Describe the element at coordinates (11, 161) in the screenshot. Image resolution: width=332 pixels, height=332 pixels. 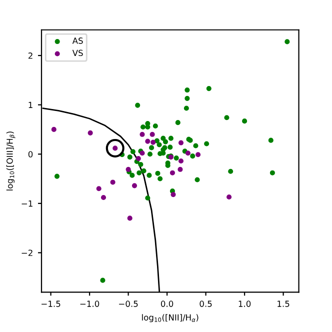
I see `y-axis-title: log$_{10}$([OIII]/H$_{β}$)` at that location.